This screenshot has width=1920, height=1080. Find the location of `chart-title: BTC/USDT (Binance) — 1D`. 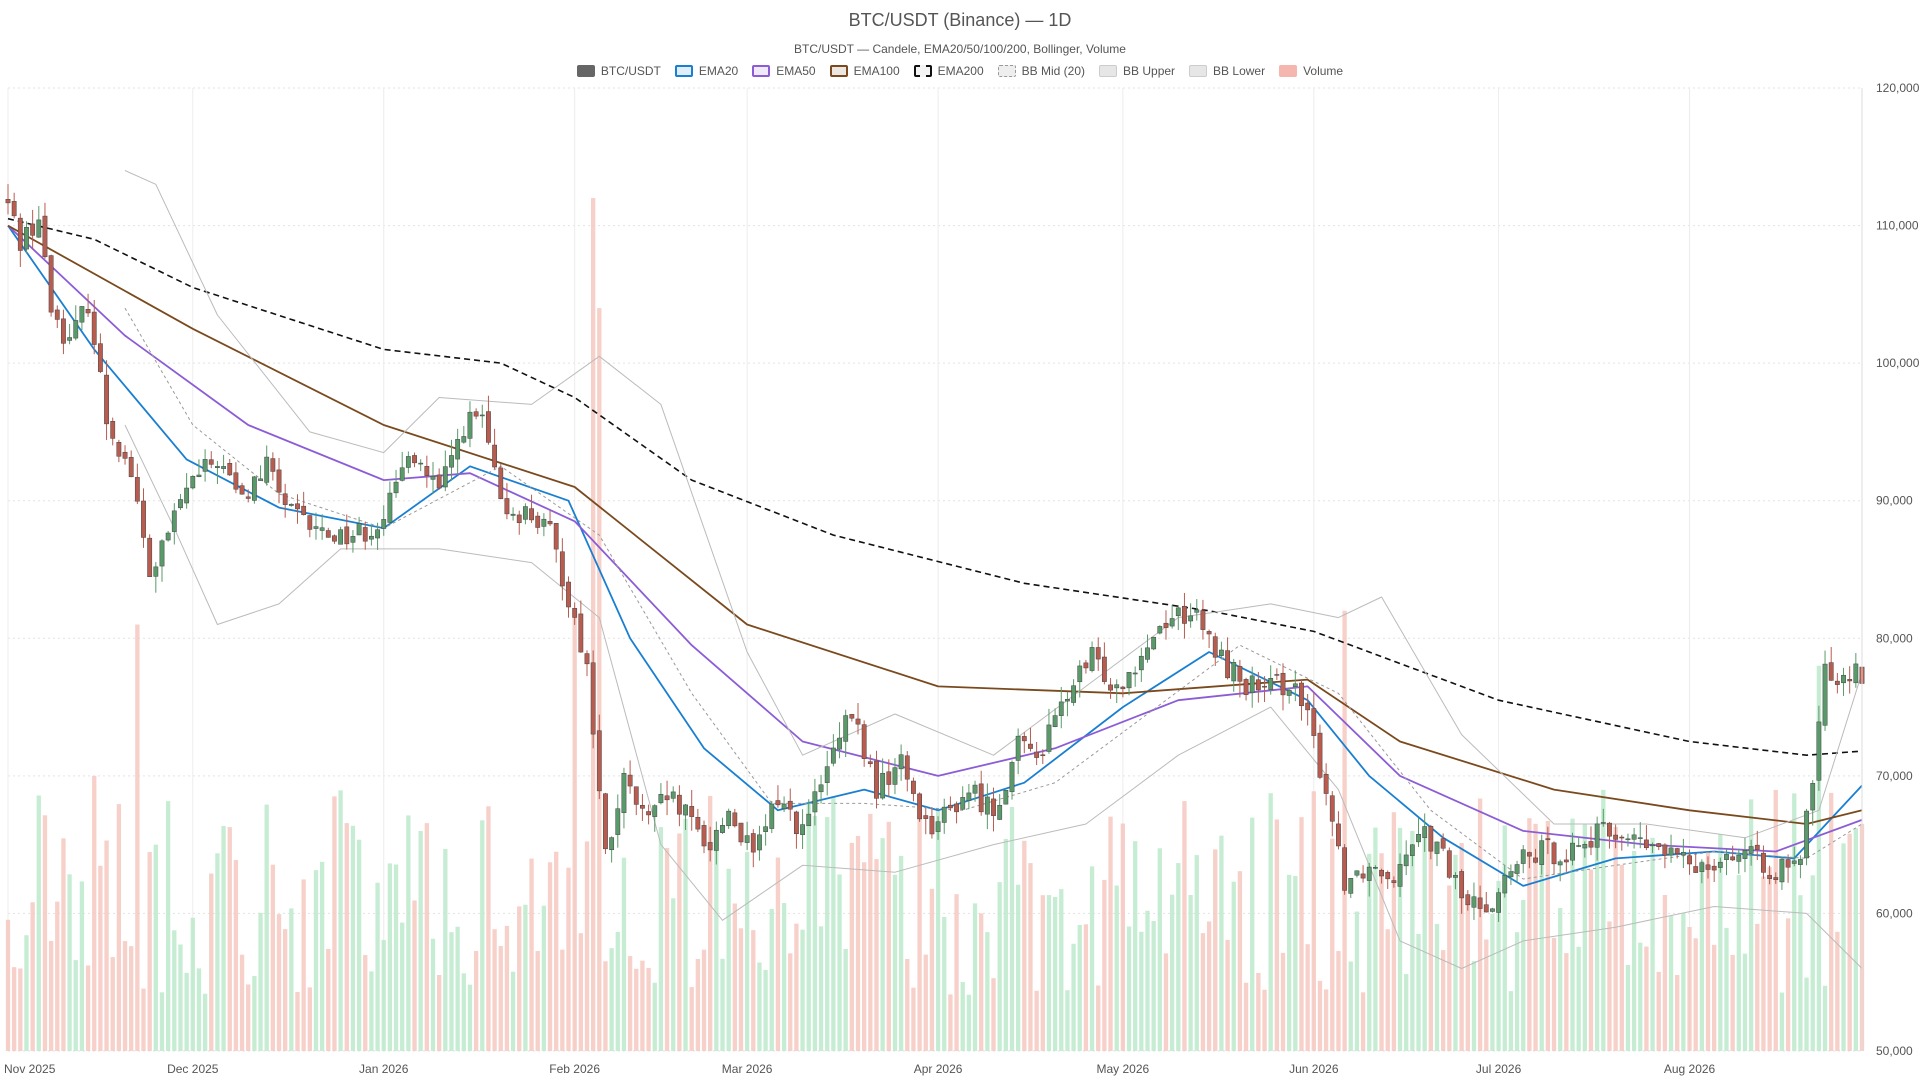

chart-title: BTC/USDT (Binance) — 1D is located at coordinates (960, 20).